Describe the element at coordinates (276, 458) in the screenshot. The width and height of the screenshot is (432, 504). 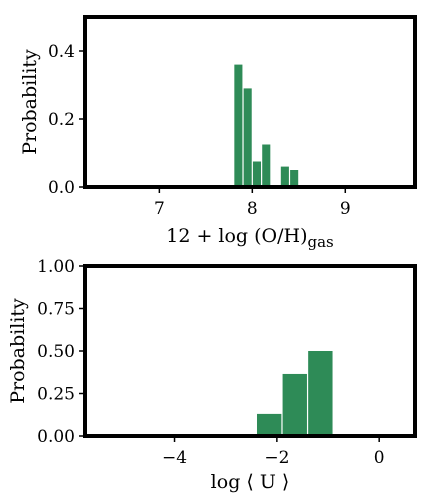
I see `x-tick-label: −2` at that location.